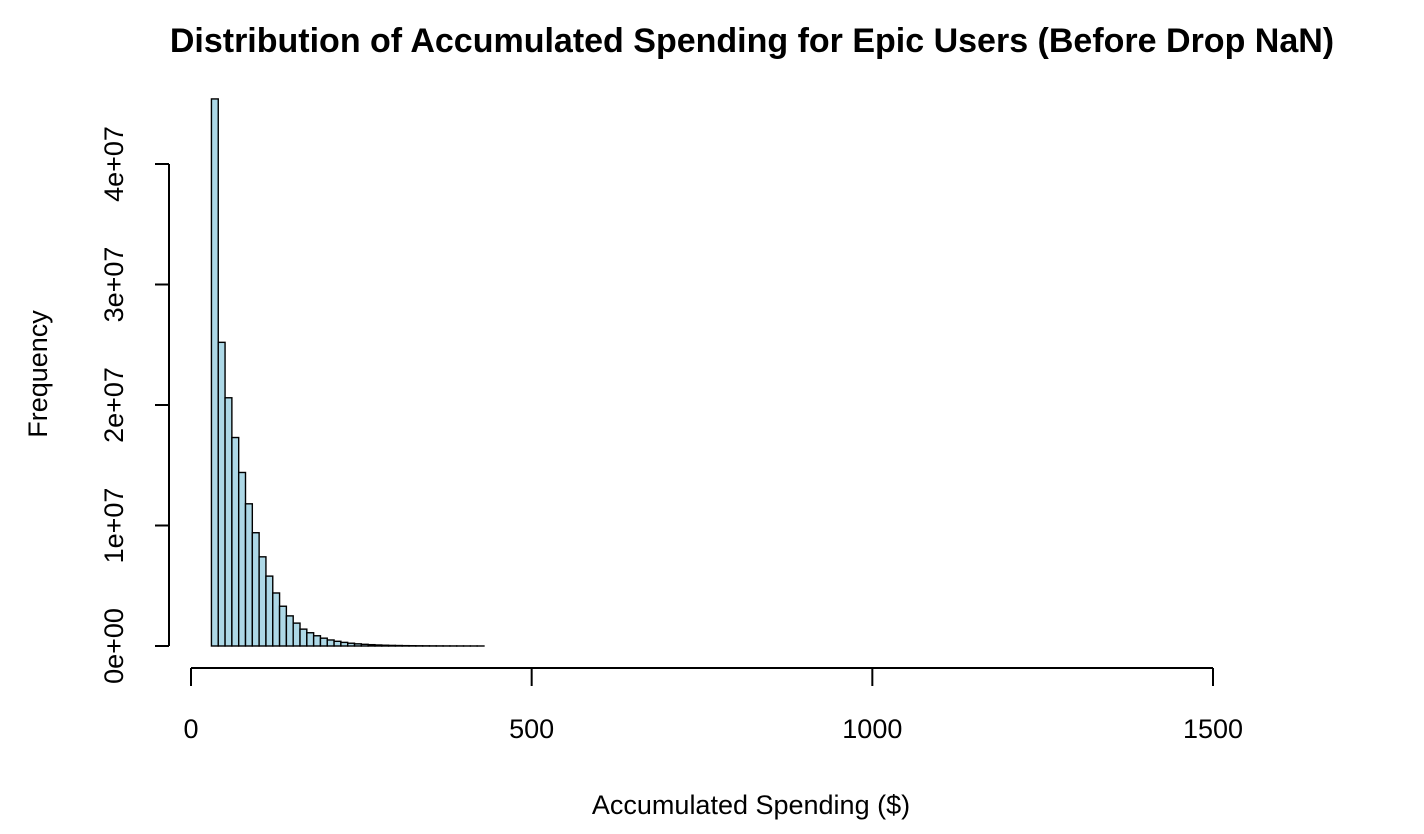 This screenshot has width=1424, height=834. What do you see at coordinates (114, 646) in the screenshot?
I see `y-tick-label: 0e+00` at bounding box center [114, 646].